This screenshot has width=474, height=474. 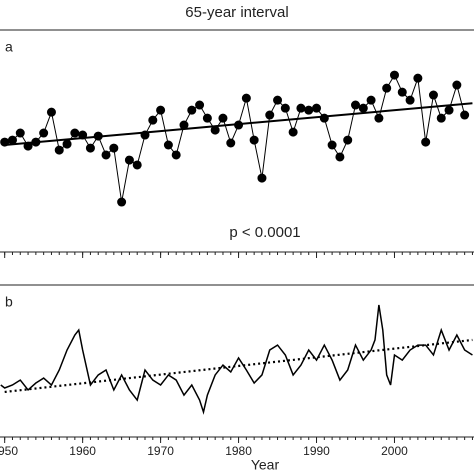 What do you see at coordinates (264, 232) in the screenshot?
I see `annotation: p < 0.0001` at bounding box center [264, 232].